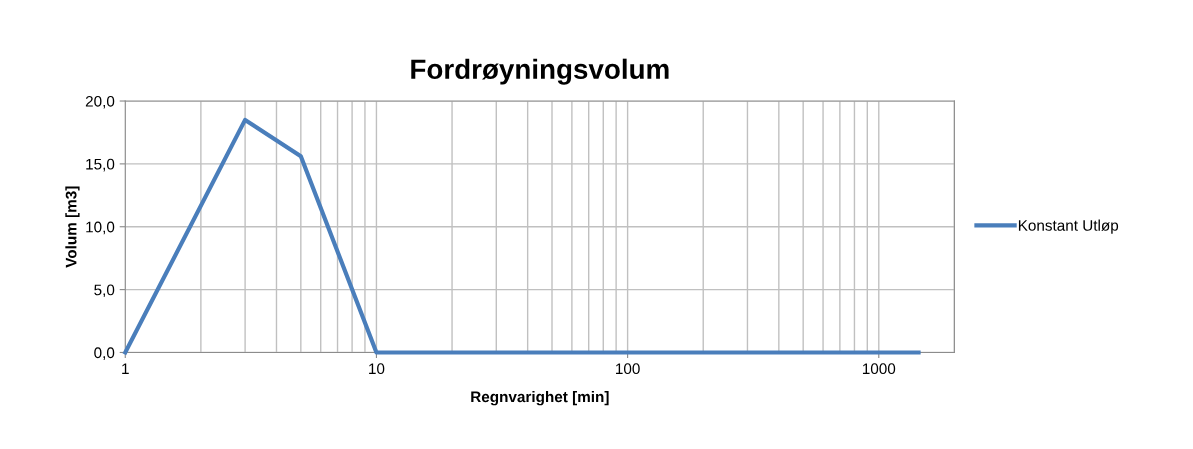  What do you see at coordinates (540, 71) in the screenshot?
I see `chart-title: Fordrøyningsvolum` at bounding box center [540, 71].